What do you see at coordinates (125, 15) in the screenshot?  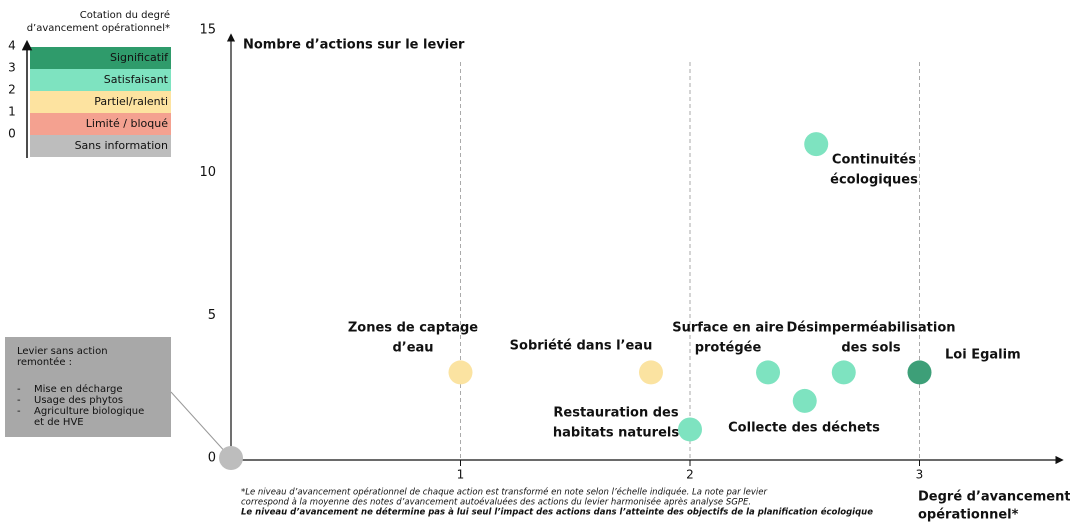 I see `legend-title: Cotation du degré` at bounding box center [125, 15].